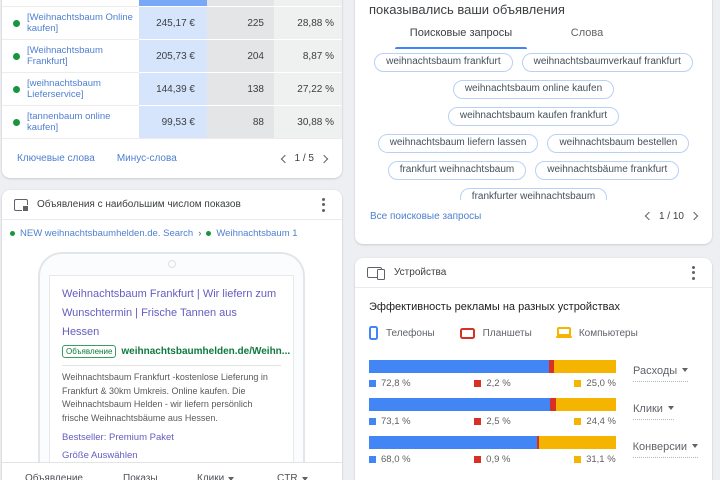 The height and width of the screenshot is (480, 720). What do you see at coordinates (308, 3) in the screenshot?
I see `column-ctr-header-strip` at bounding box center [308, 3].